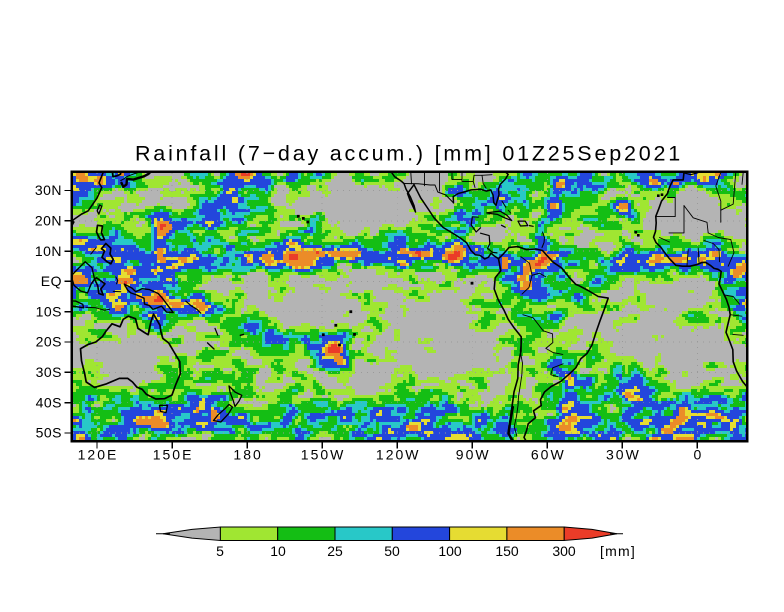 This screenshot has height=612, width=784. Describe the element at coordinates (48, 251) in the screenshot. I see `svg-text: 10N` at that location.